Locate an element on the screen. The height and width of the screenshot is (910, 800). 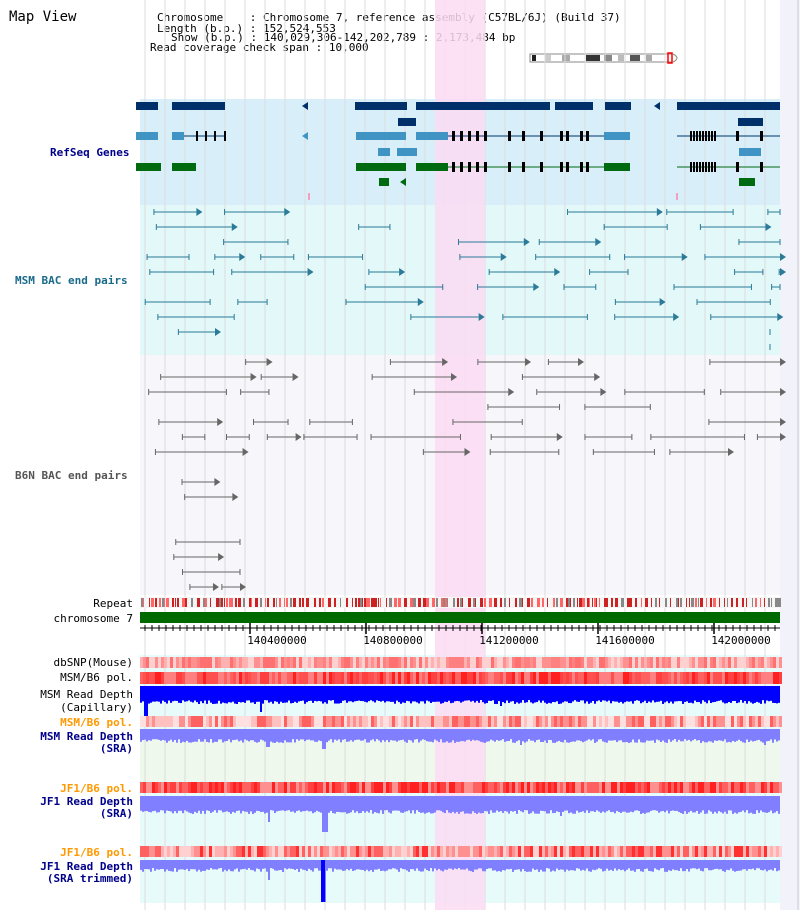
track-label-b6n-bac: B6N BAC end pairs is located at coordinates (71, 475).